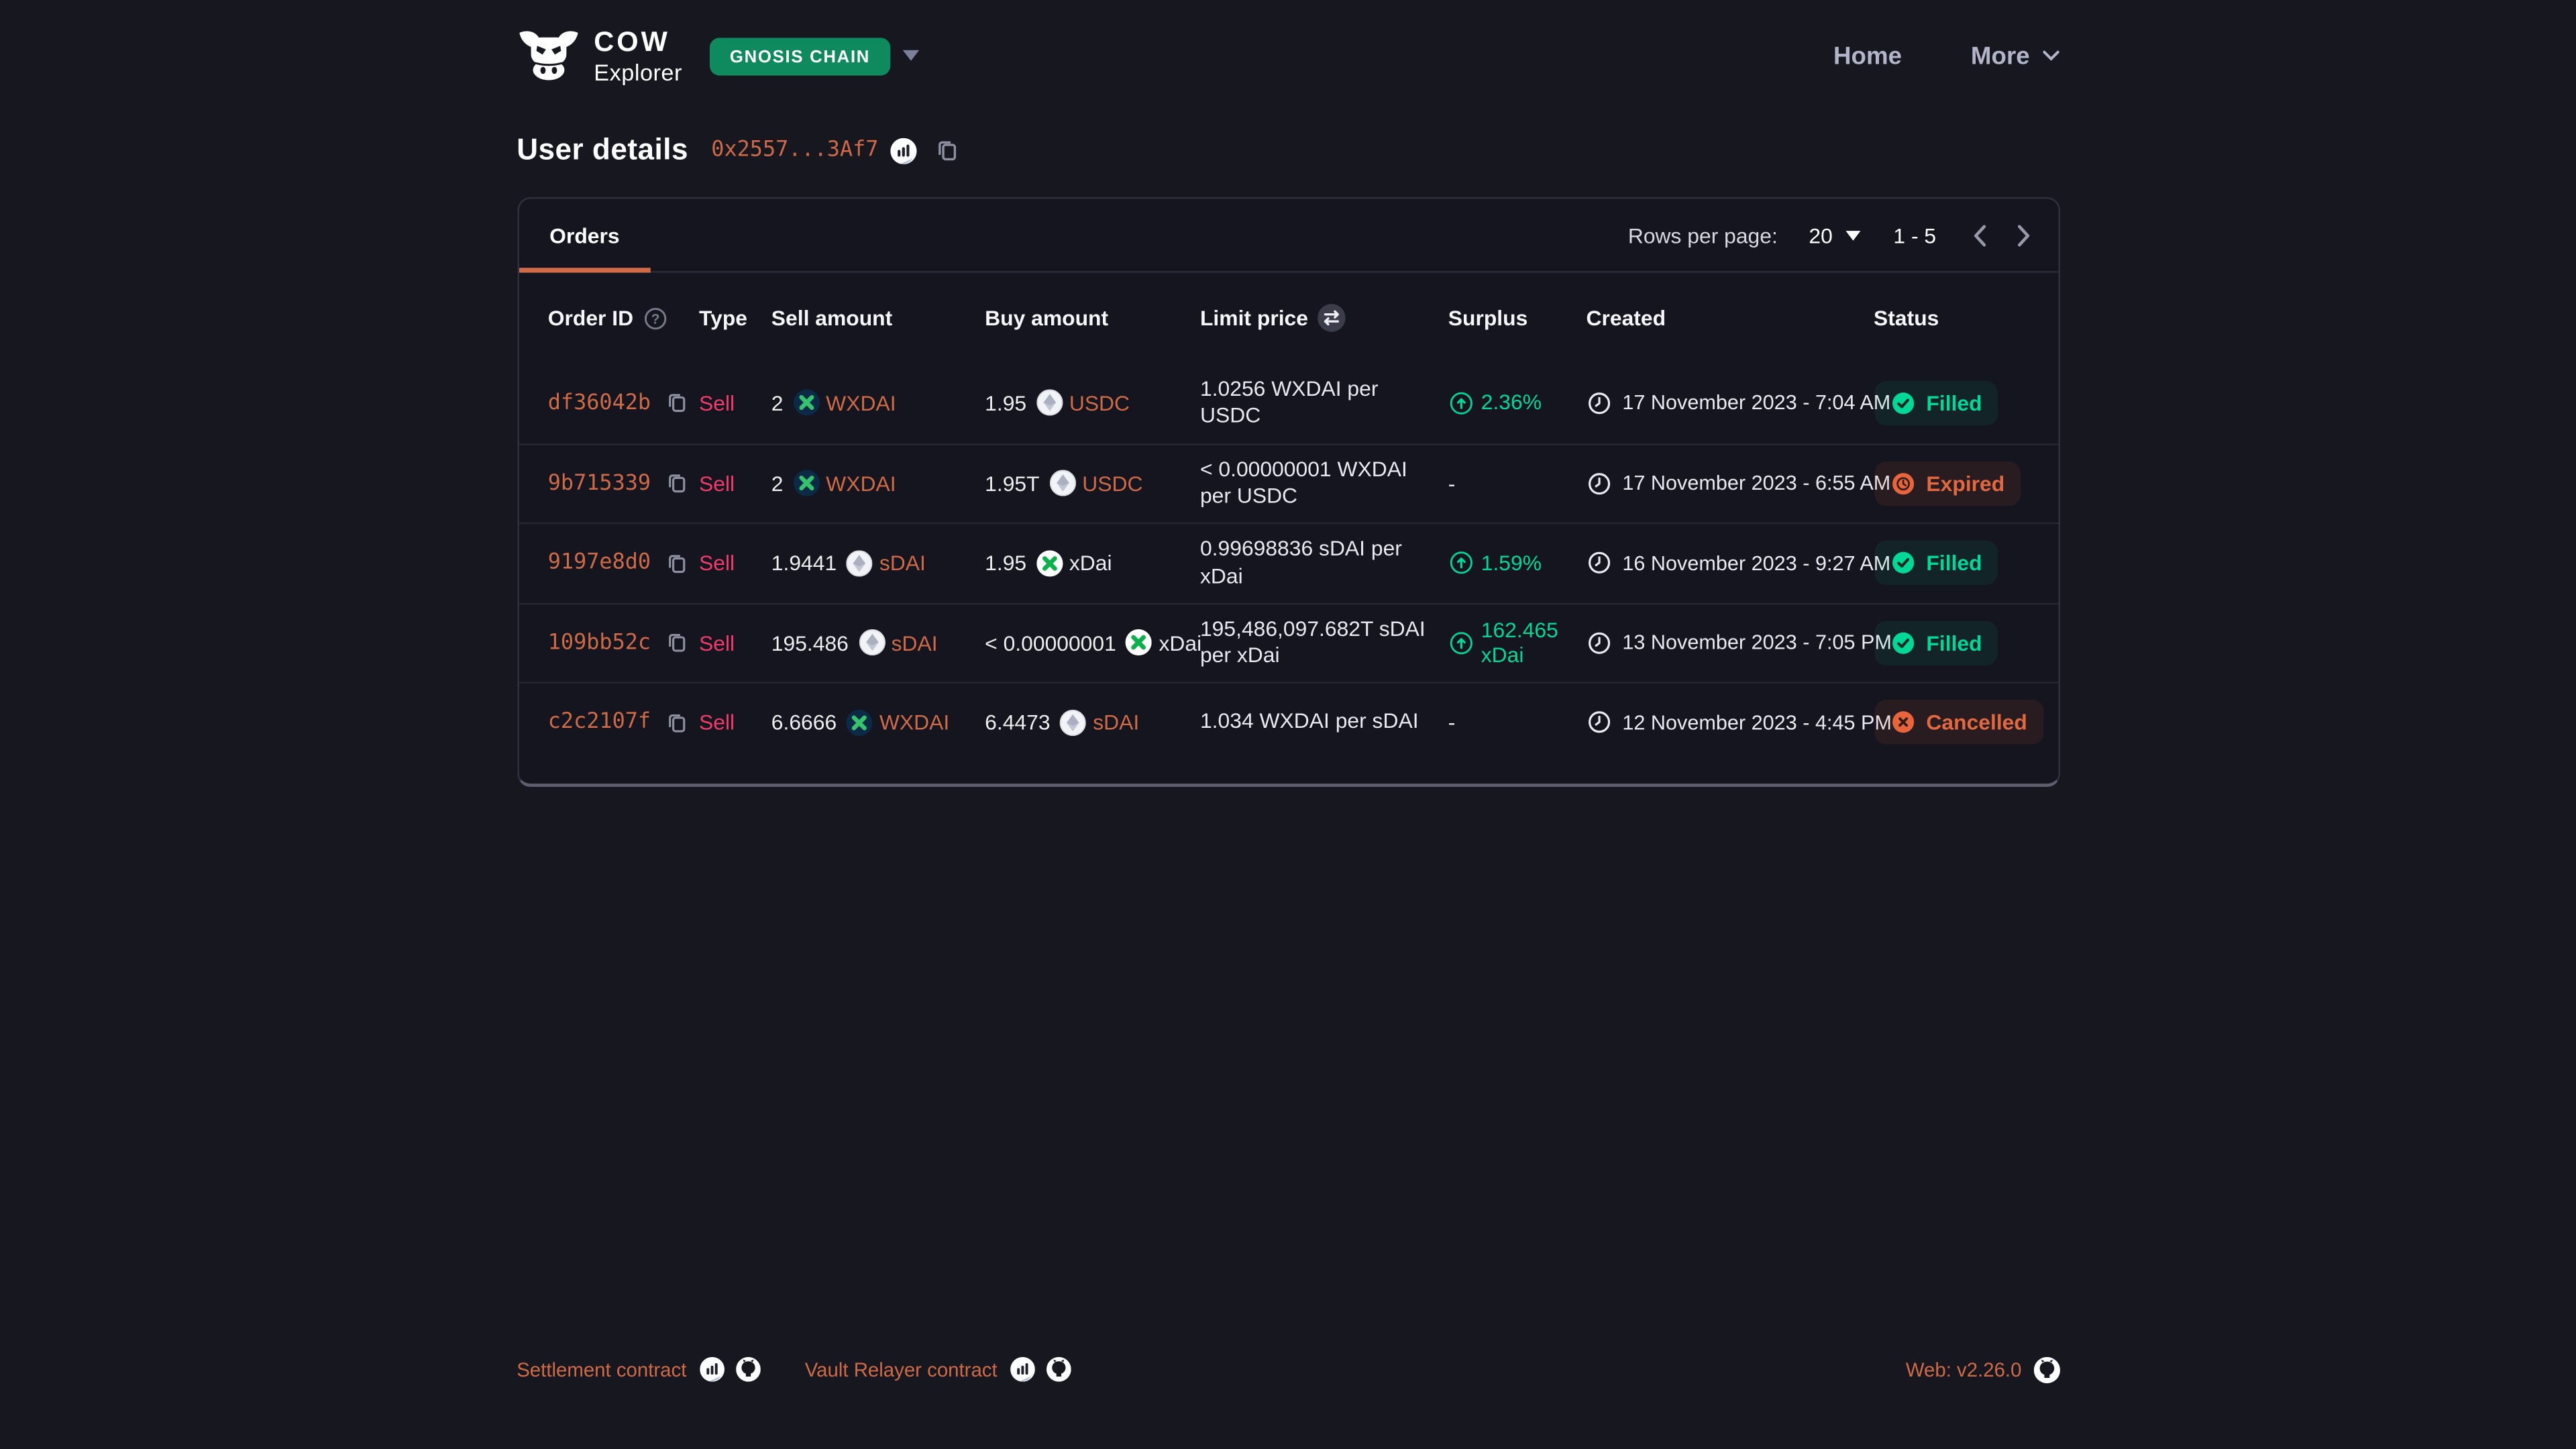  What do you see at coordinates (1309, 721) in the screenshot?
I see `limit-price: 1.034 WXDAI per sDAI` at bounding box center [1309, 721].